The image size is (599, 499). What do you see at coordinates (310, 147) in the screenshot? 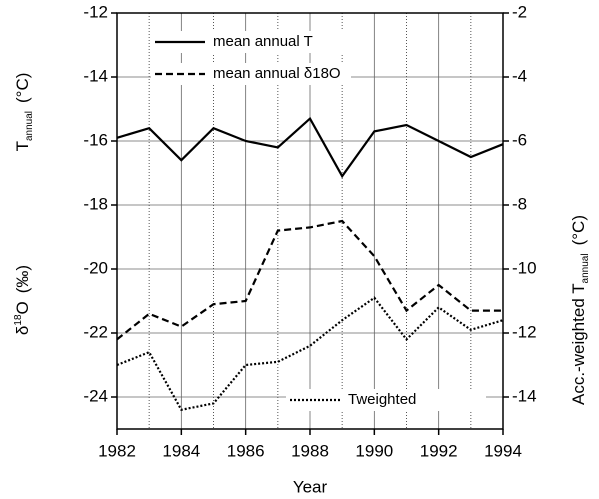
I see `series-line` at bounding box center [310, 147].